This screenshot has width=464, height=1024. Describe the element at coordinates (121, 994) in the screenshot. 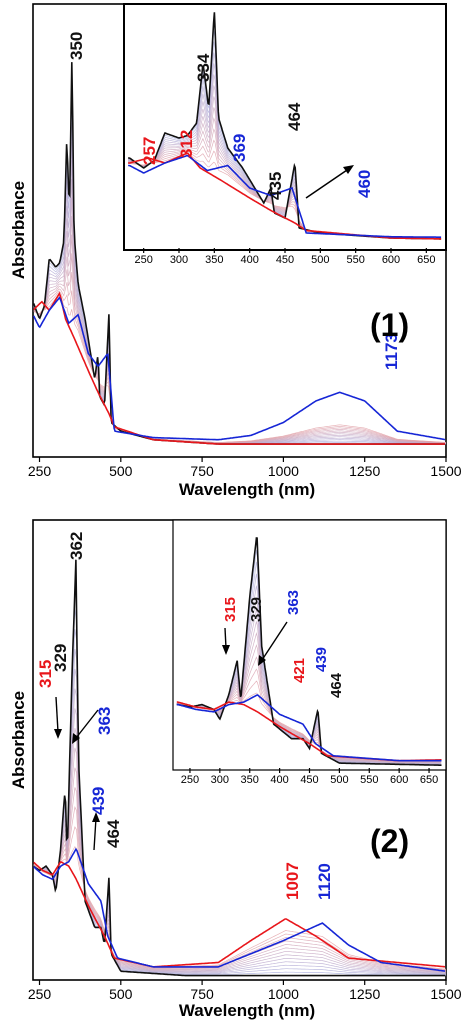

I see `panel-2-xtick-label: 500` at that location.